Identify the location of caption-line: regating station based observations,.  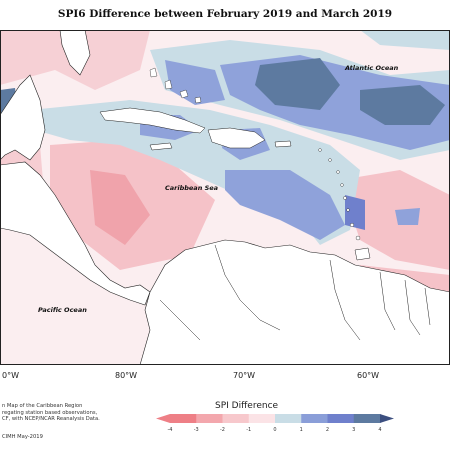
(50, 412).